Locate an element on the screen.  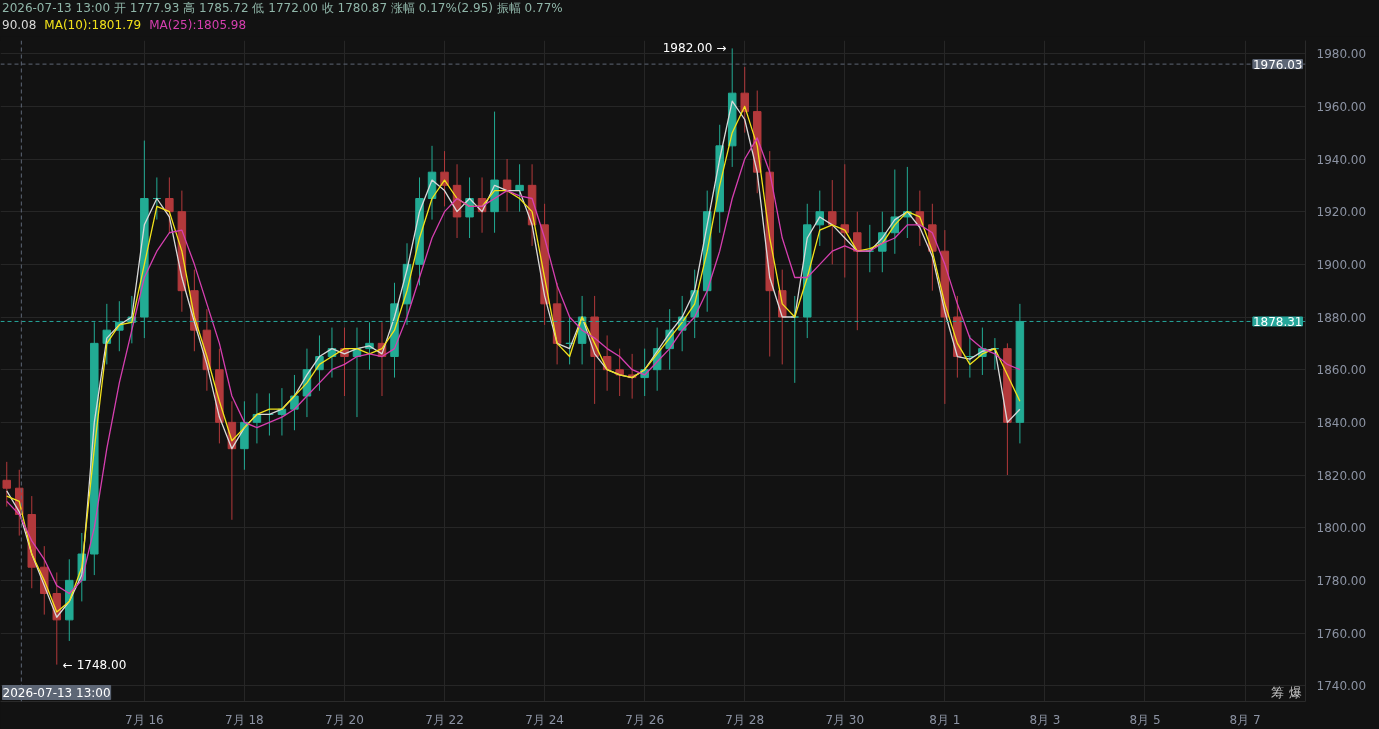
text: 90.08 is located at coordinates (19, 25).